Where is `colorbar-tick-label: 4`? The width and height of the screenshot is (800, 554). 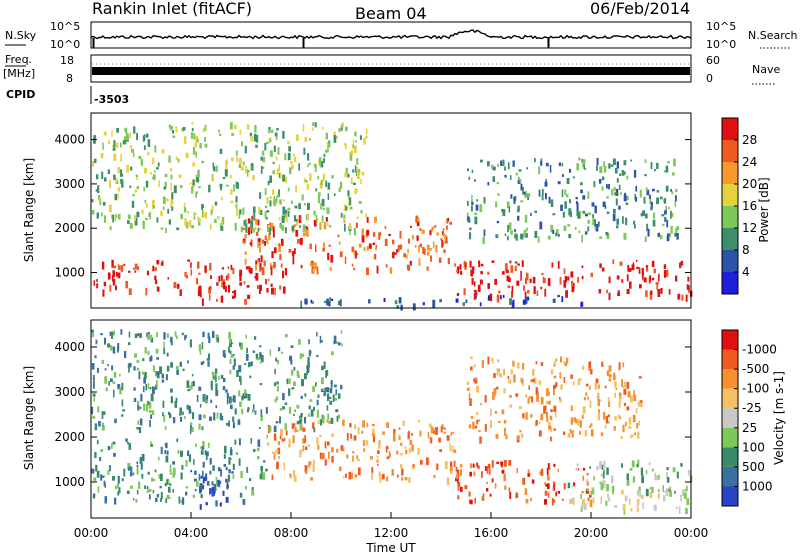
colorbar-tick-label: 4 is located at coordinates (746, 272).